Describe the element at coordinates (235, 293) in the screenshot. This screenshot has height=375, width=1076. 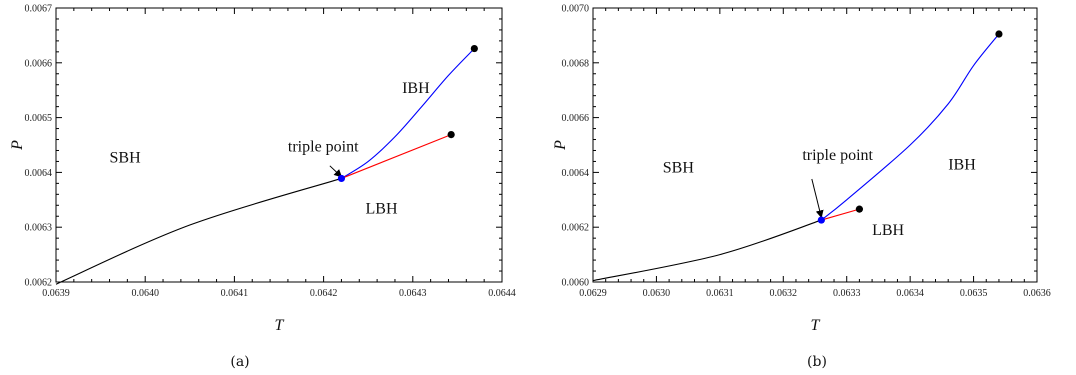
I see `x-tick-label: 0.0641` at that location.